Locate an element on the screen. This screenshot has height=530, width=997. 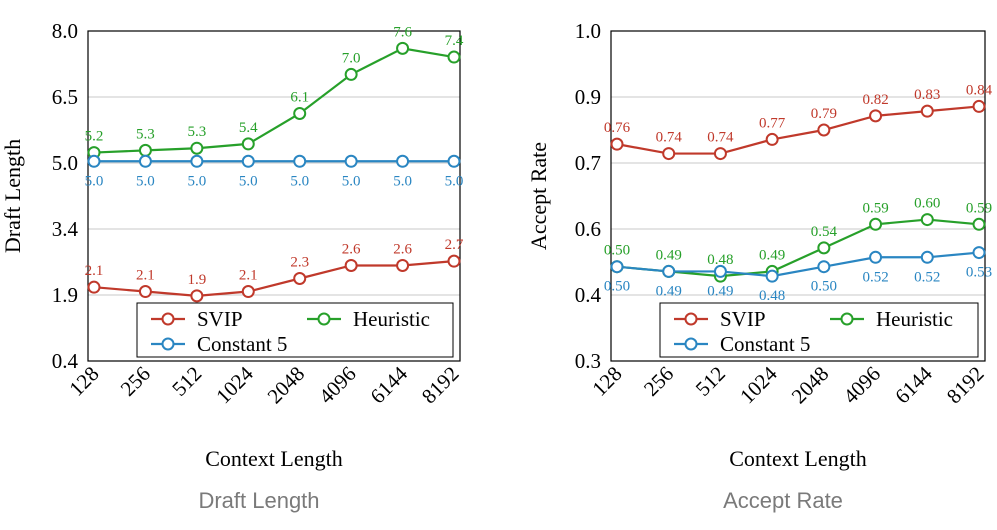
data-label-constant-5: 0.50 is located at coordinates (824, 287).